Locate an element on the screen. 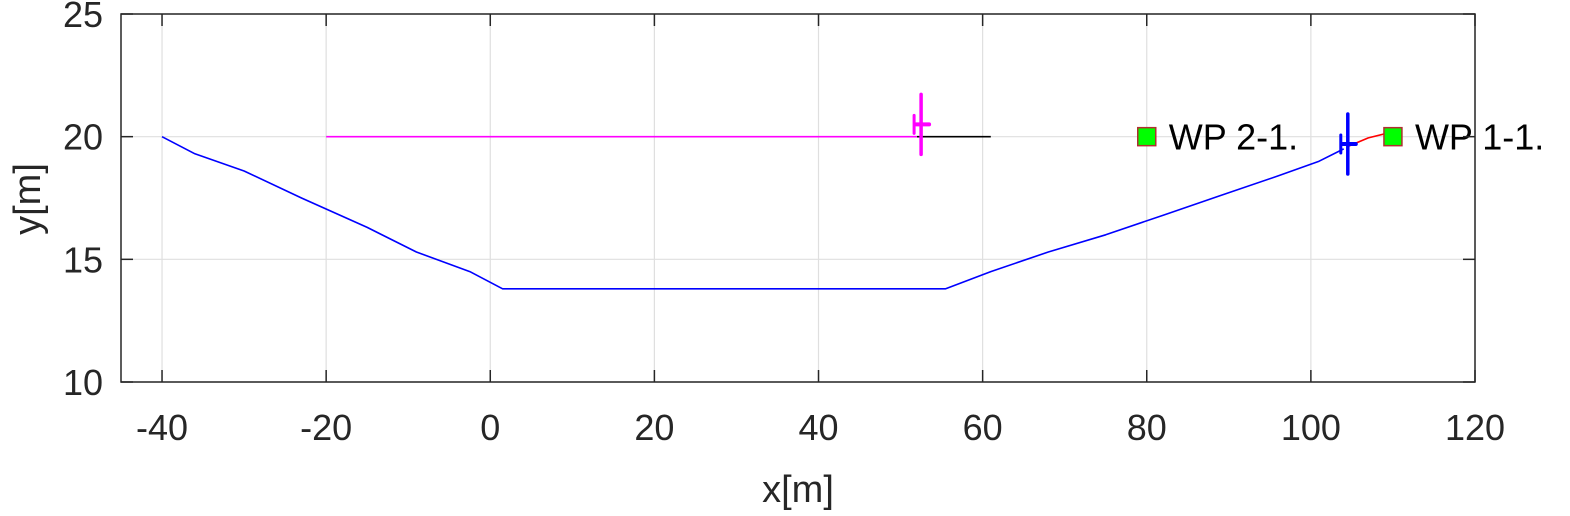  magenta-vehicle is located at coordinates (922, 124).